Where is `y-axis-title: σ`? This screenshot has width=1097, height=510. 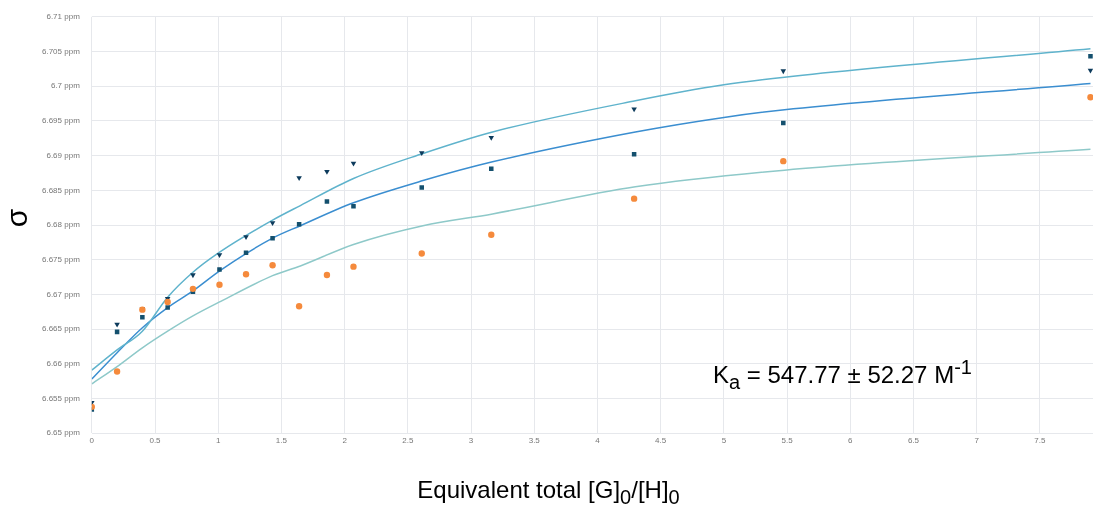 y-axis-title: σ is located at coordinates (17, 218).